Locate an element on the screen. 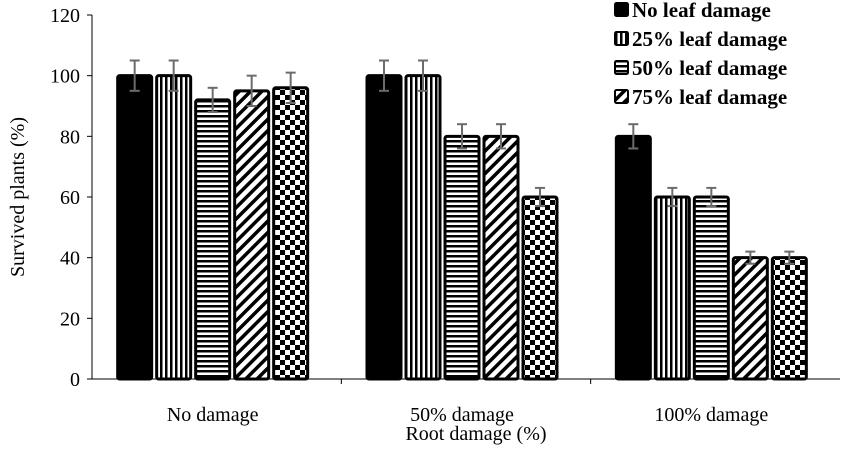 The image size is (841, 450). x-tick-label: 50% damage is located at coordinates (462, 415).